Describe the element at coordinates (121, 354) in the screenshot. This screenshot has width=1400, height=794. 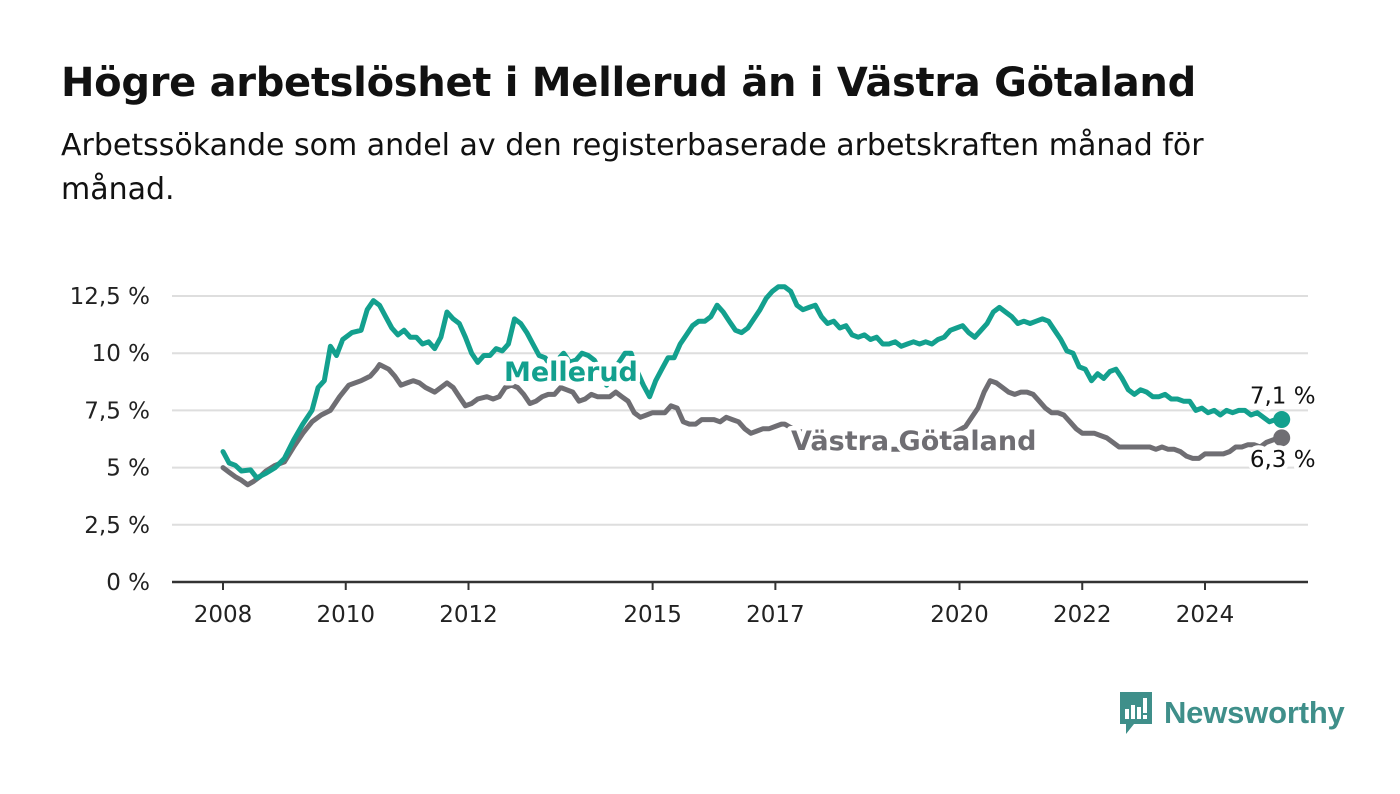
I see `y-tick-label: 10 %` at that location.